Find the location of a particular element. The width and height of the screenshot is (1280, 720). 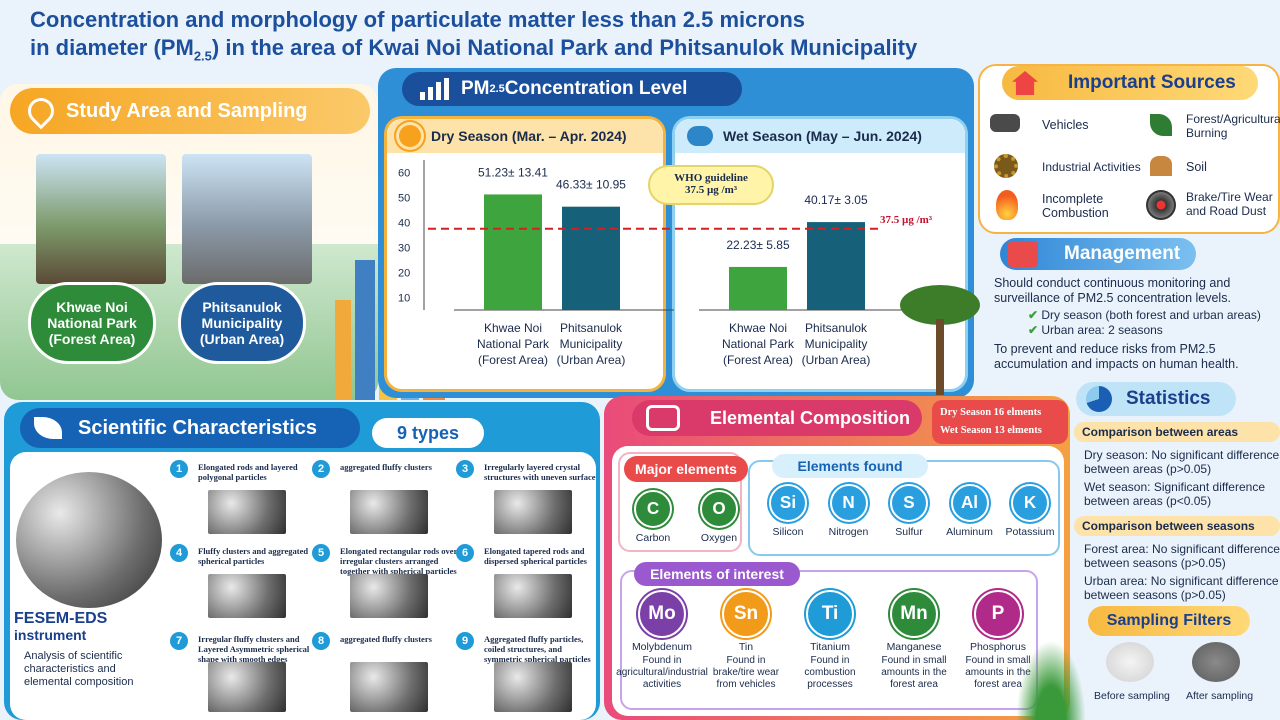

major-elements-box is located at coordinates (680, 502).